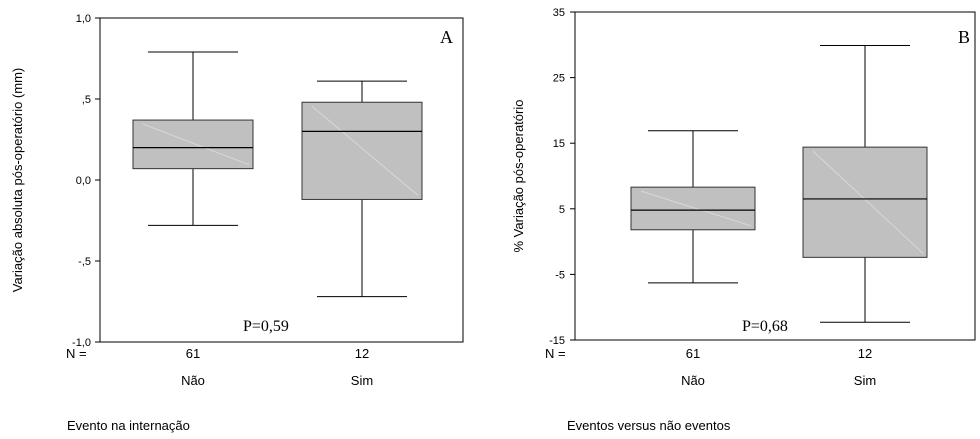 The image size is (980, 439). Describe the element at coordinates (560, 275) in the screenshot. I see `y-tick-label: -5` at that location.